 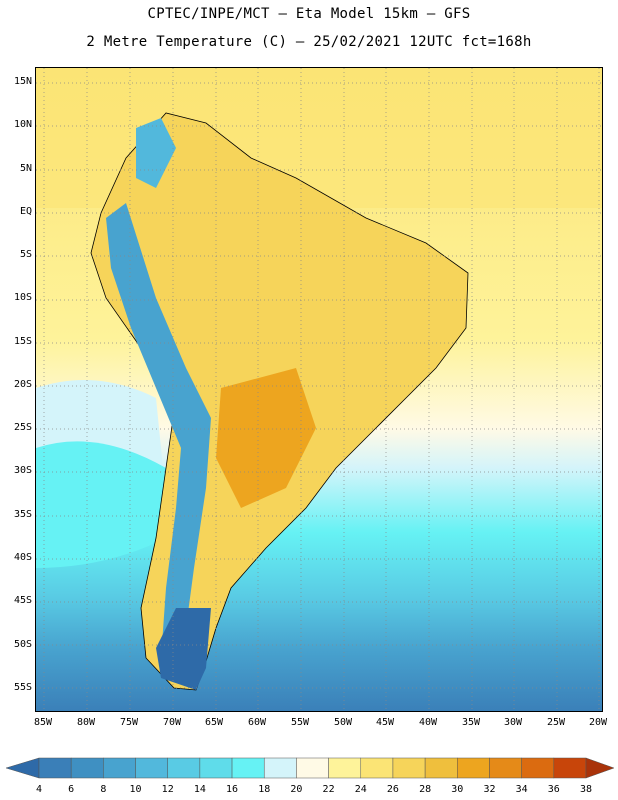 I want to click on lat-label: 40S, so click(x=22, y=557).